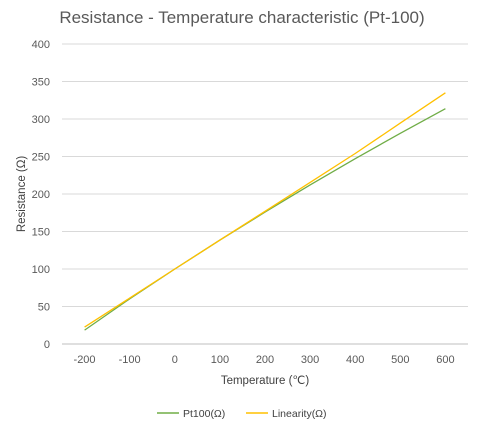  Describe the element at coordinates (47, 345) in the screenshot. I see `y-tick-label: 0` at that location.